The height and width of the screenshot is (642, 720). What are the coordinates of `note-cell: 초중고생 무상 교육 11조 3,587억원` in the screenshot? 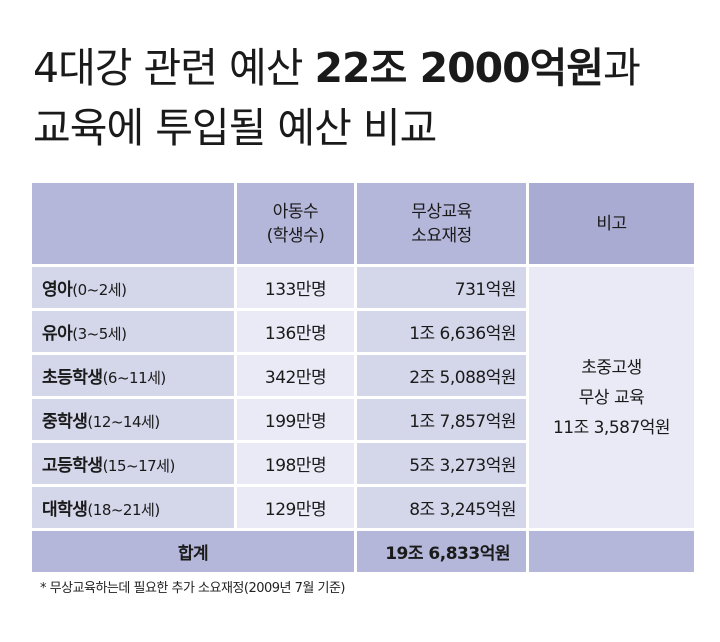 It's located at (611, 397).